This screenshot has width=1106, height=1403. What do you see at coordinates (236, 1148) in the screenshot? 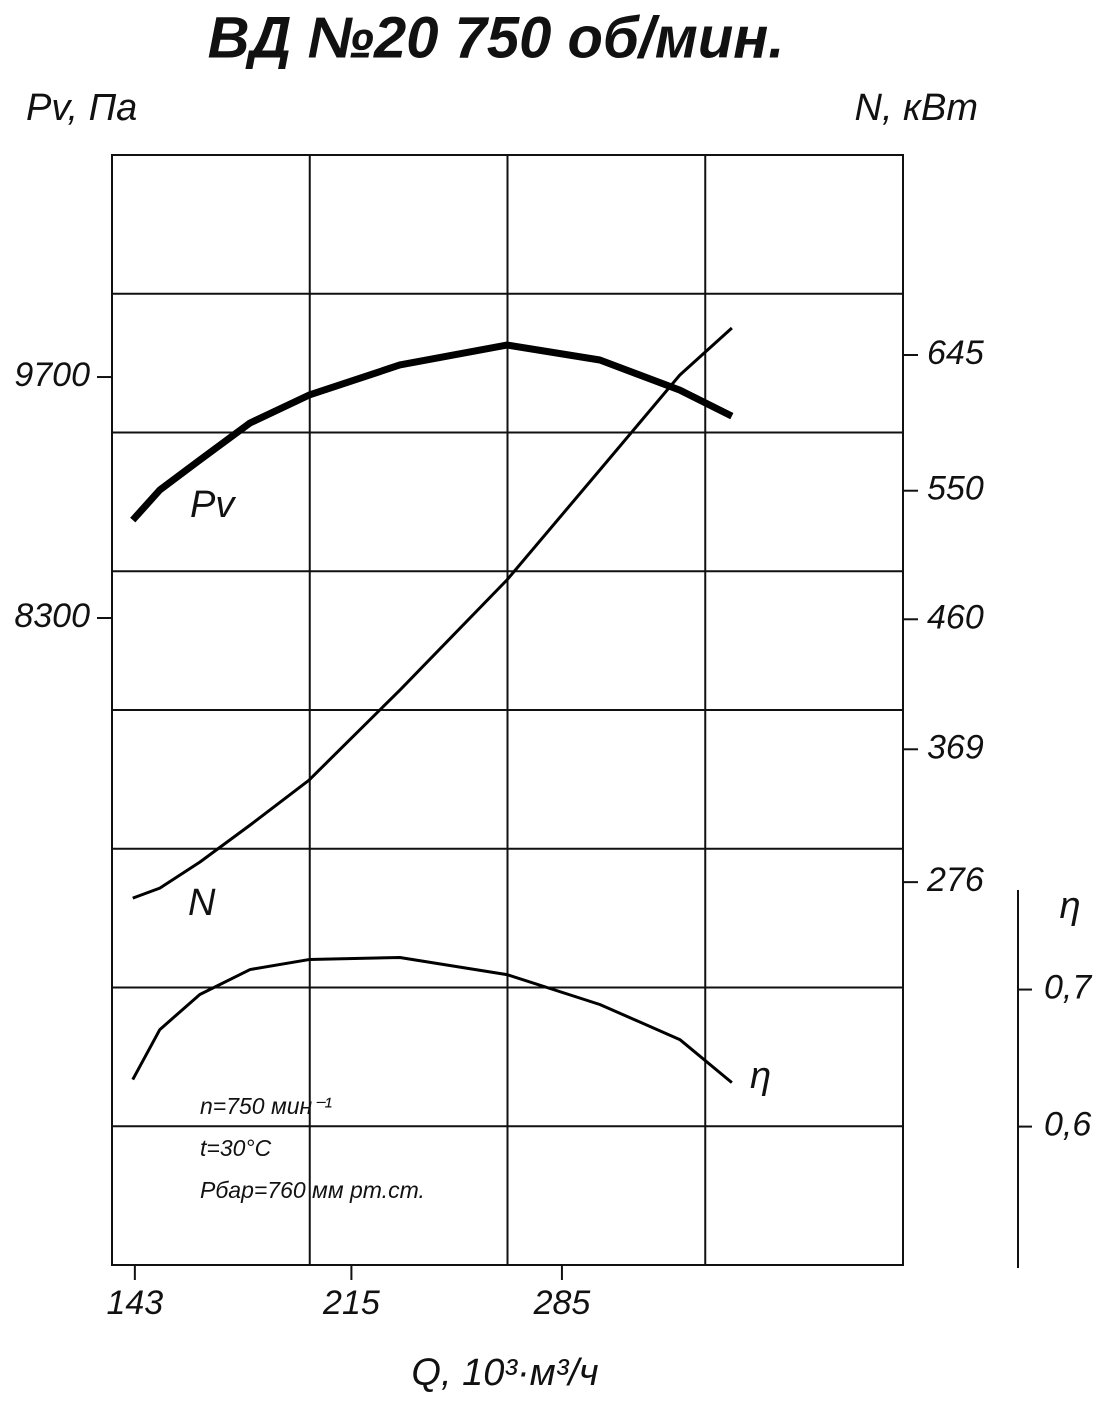
I see `annotation: t=30°С` at bounding box center [236, 1148].